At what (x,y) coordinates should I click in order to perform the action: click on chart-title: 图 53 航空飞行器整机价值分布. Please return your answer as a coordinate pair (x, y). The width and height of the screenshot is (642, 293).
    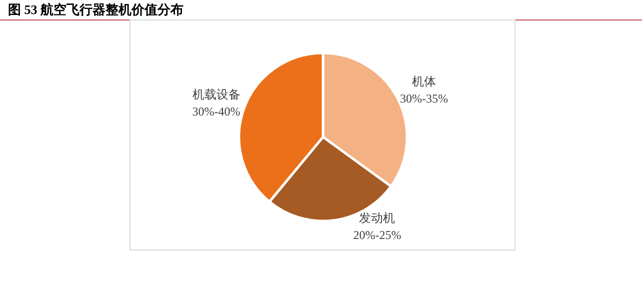
    Looking at the image, I should click on (96, 9).